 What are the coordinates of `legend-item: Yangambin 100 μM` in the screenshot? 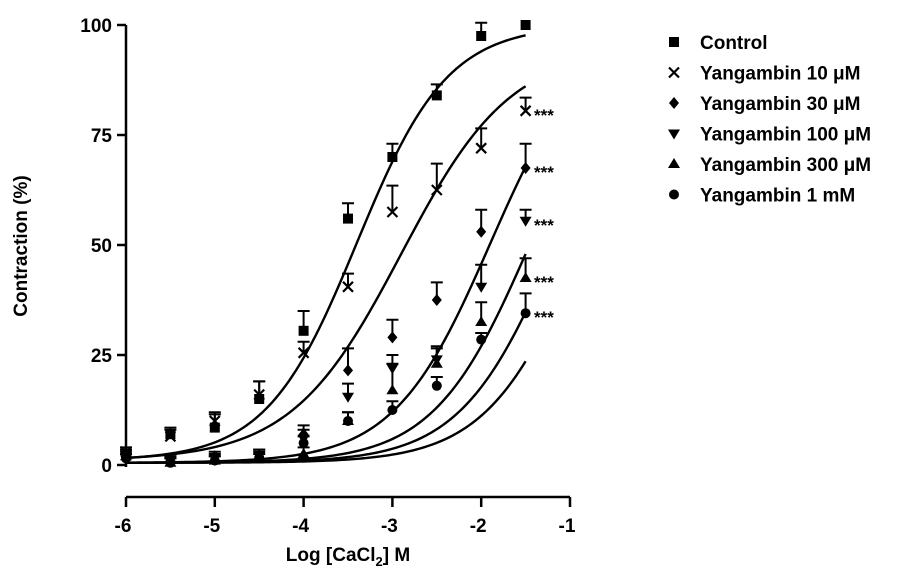 It's located at (769, 135).